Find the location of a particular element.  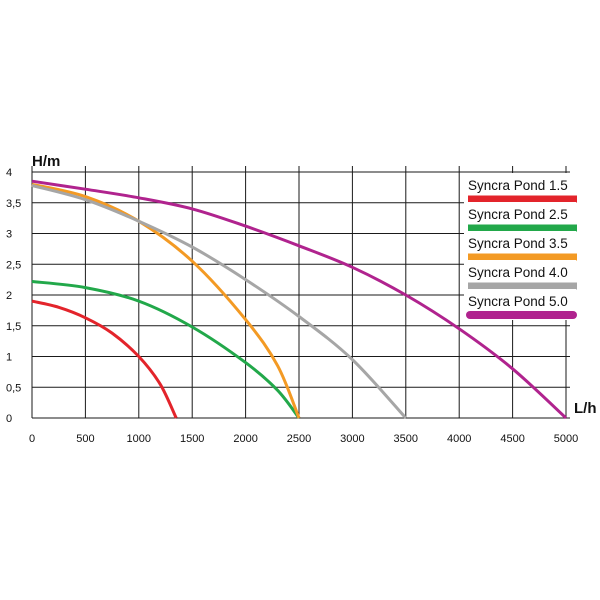

x-tick-label: 0 is located at coordinates (32, 439).